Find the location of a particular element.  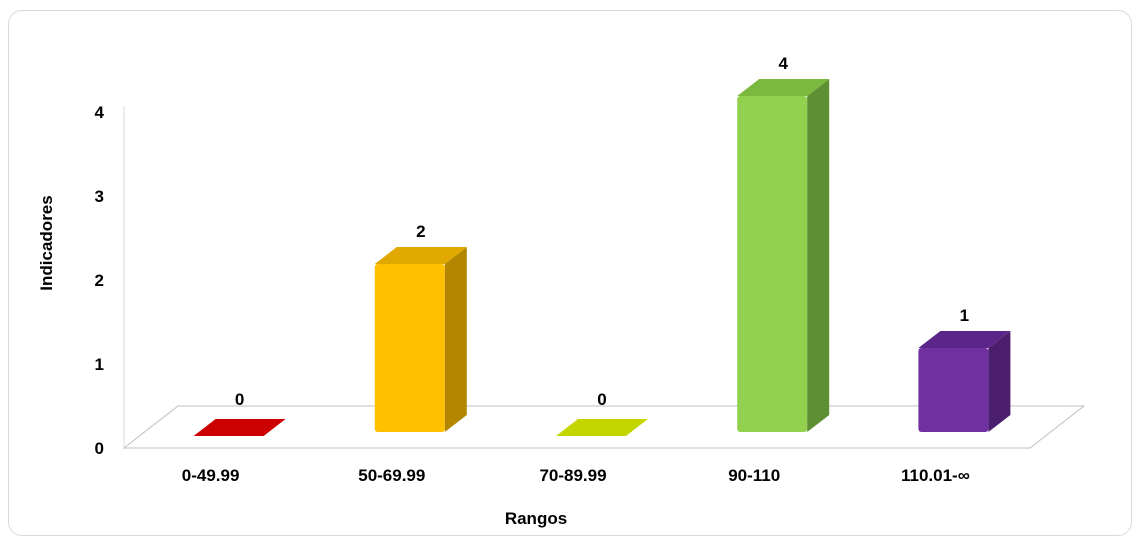

data-label: 4 is located at coordinates (783, 63).